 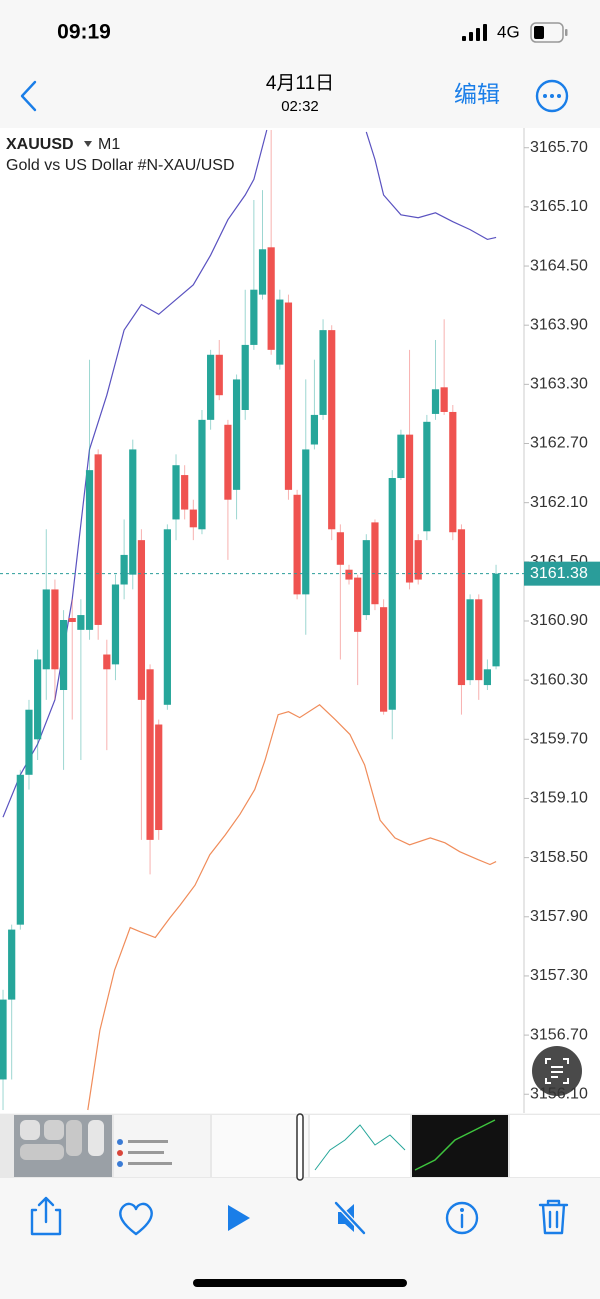 I want to click on favorite-button, so click(x=136, y=1219).